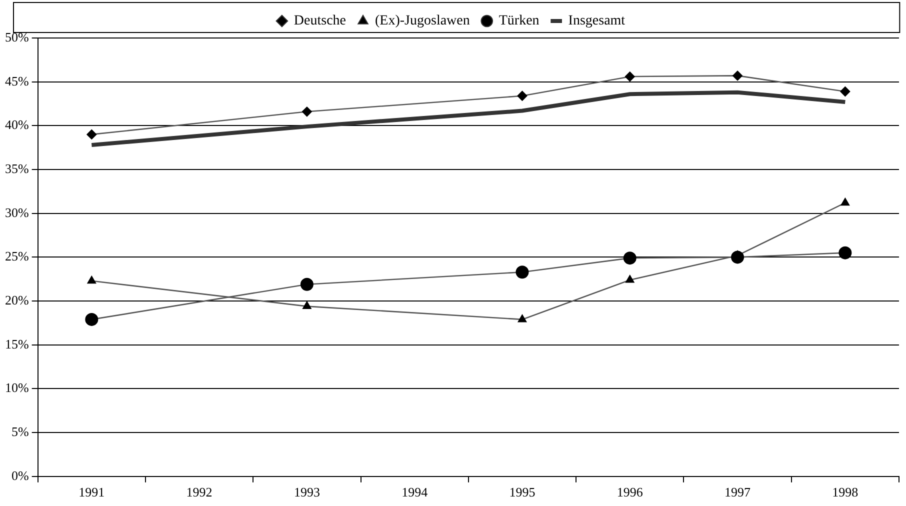 This screenshot has width=906, height=506. What do you see at coordinates (16, 212) in the screenshot?
I see `y-tick-label: 30%` at bounding box center [16, 212].